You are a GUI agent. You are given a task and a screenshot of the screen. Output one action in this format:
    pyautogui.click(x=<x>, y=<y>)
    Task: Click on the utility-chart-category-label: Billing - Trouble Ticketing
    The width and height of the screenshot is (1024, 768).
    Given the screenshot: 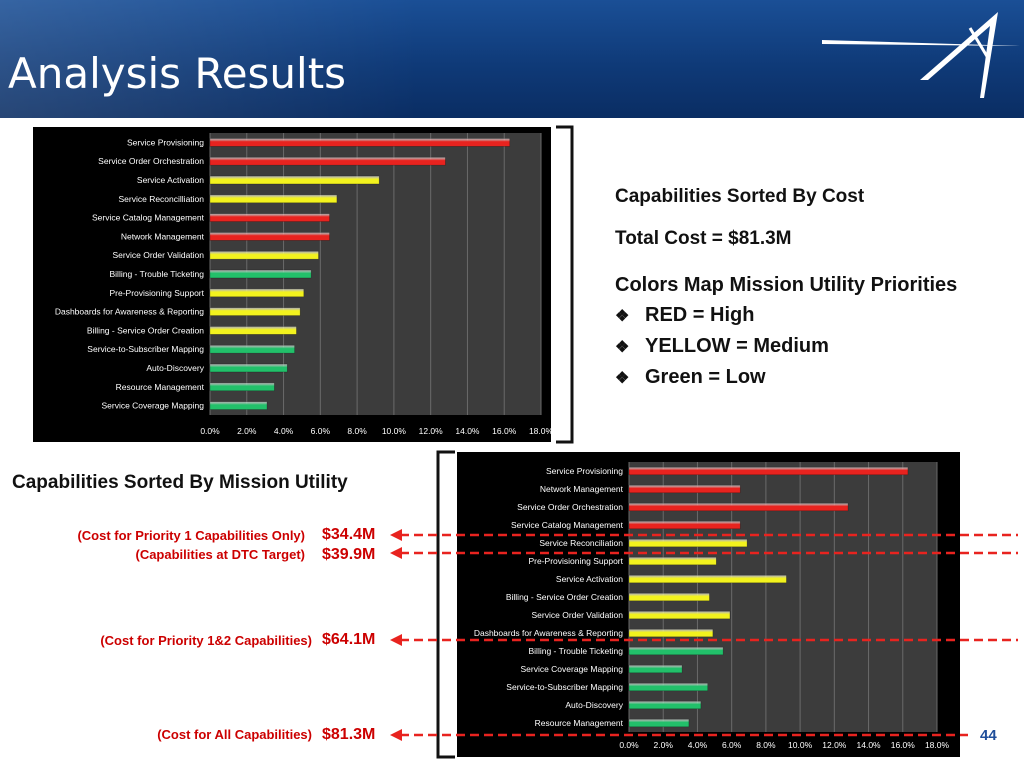 What is the action you would take?
    pyautogui.click(x=576, y=651)
    